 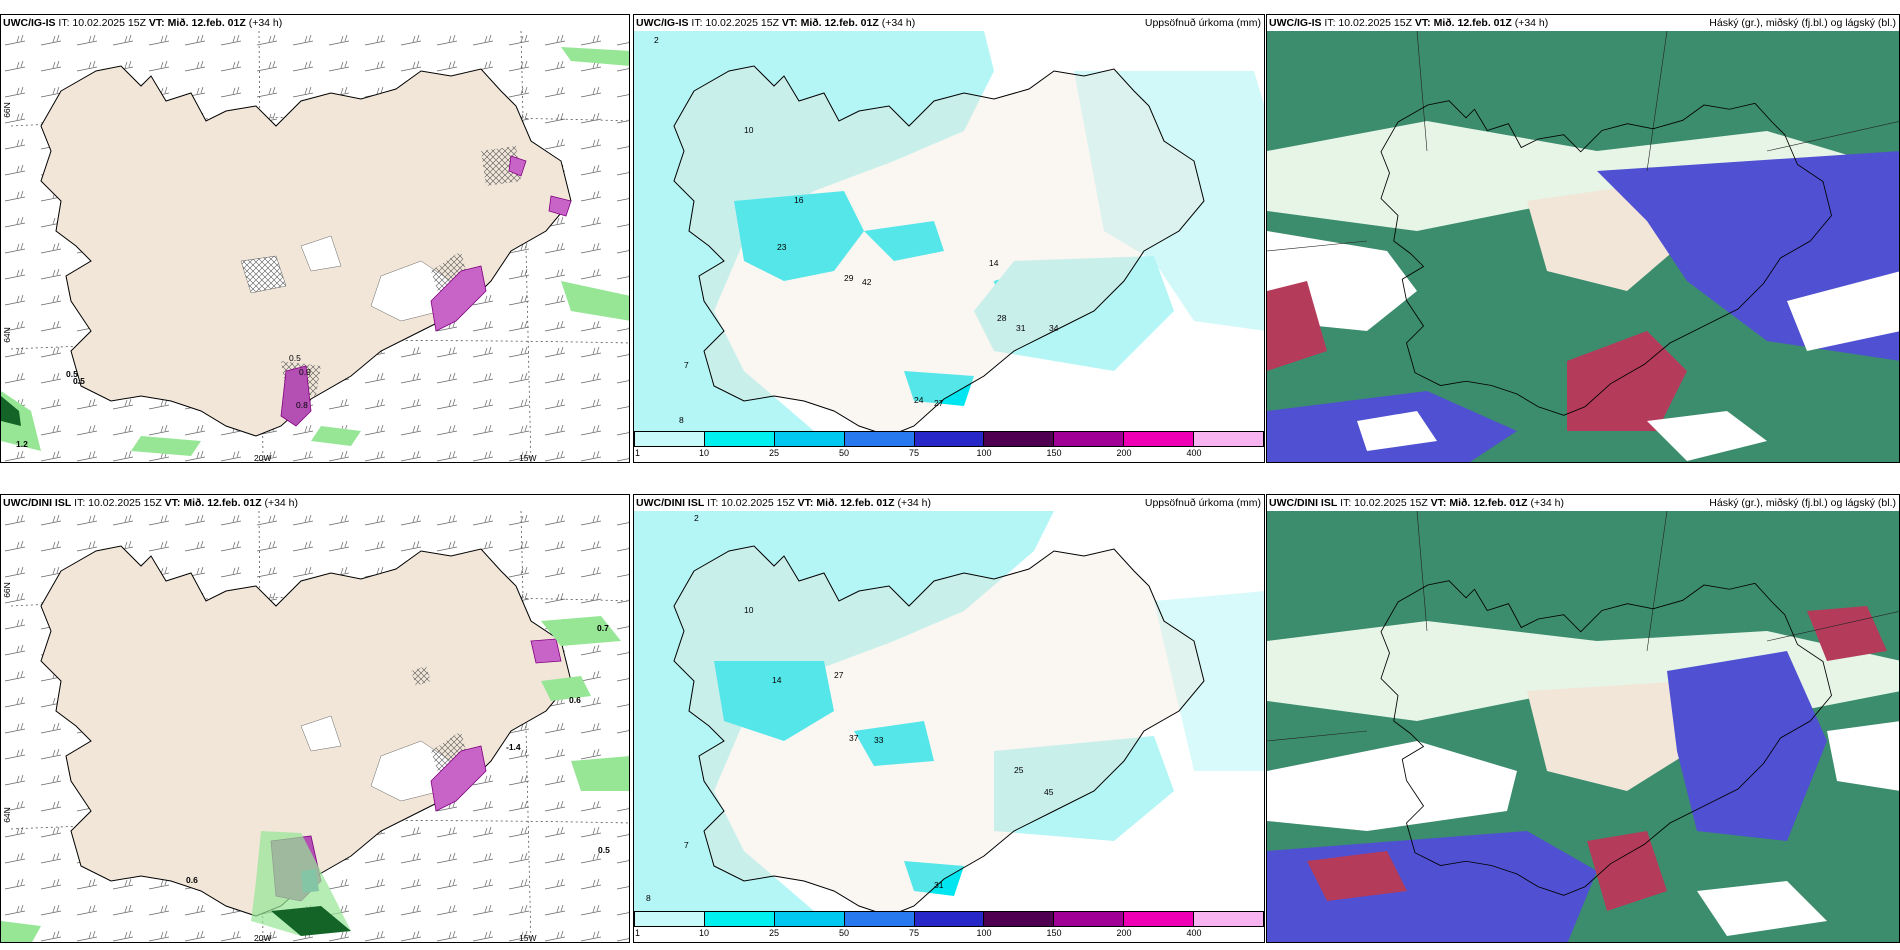 What do you see at coordinates (949, 231) in the screenshot?
I see `map-precip-igis` at bounding box center [949, 231].